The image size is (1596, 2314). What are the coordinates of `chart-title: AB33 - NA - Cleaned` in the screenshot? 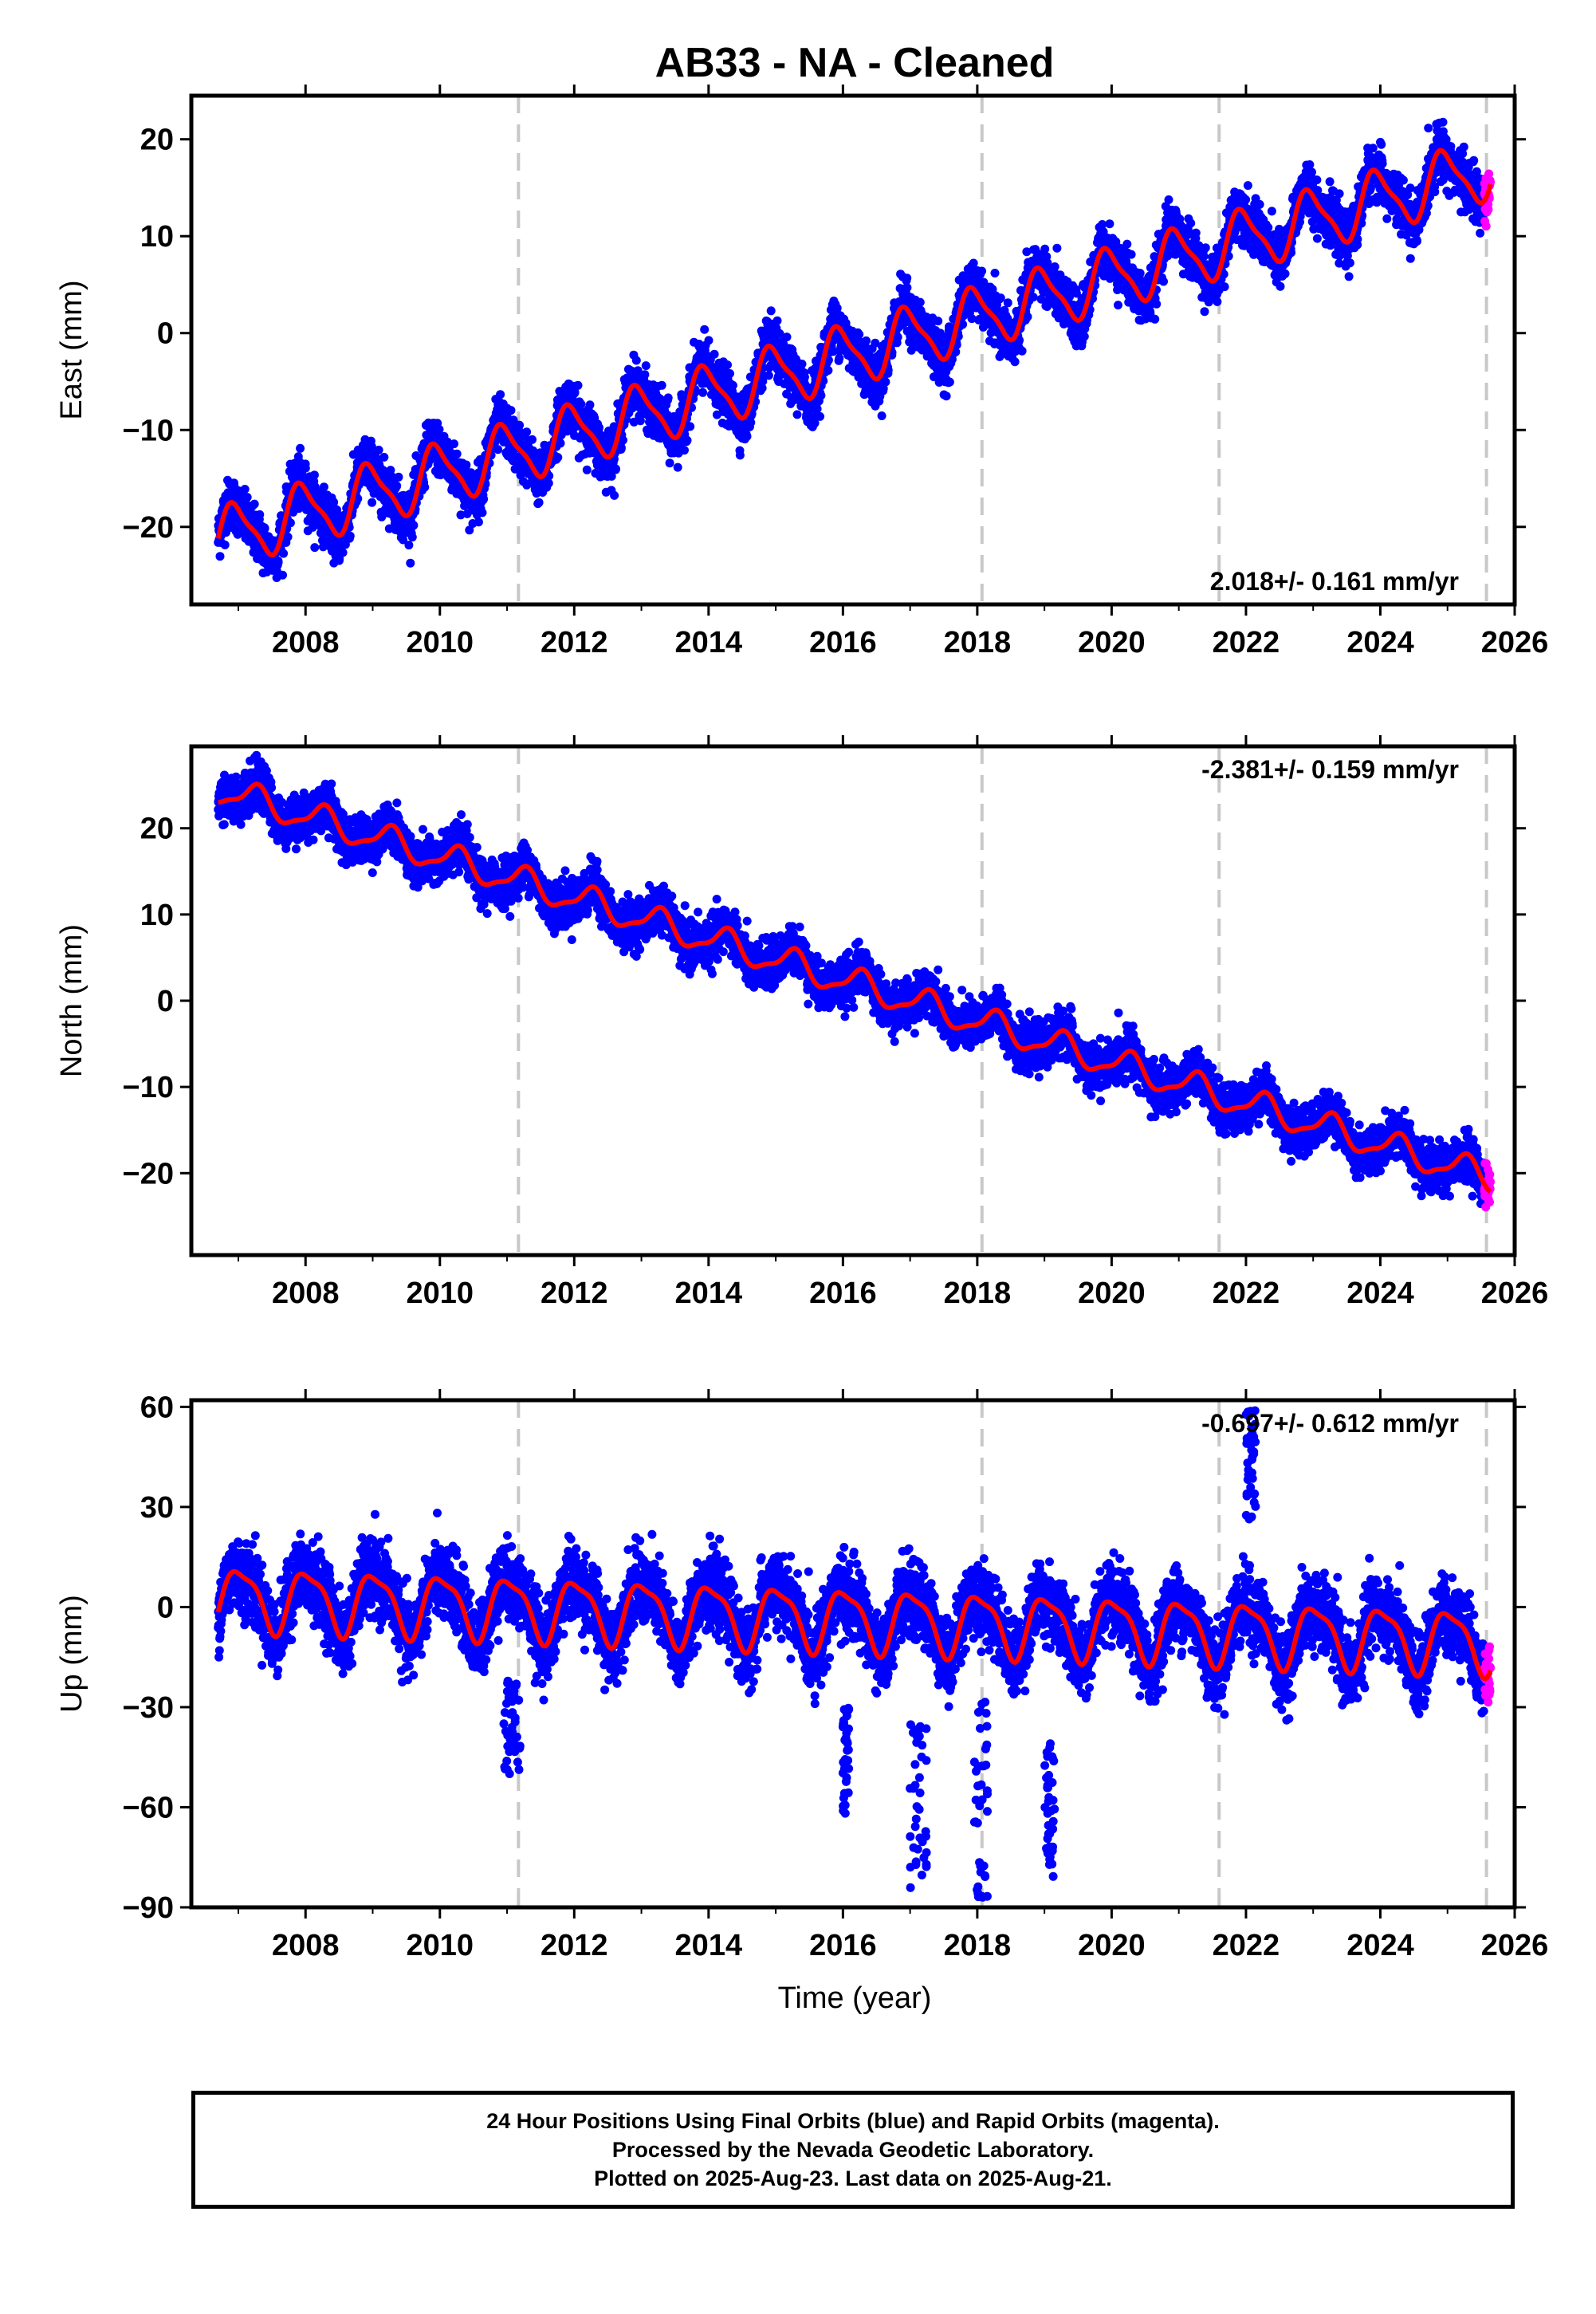 It's located at (855, 63).